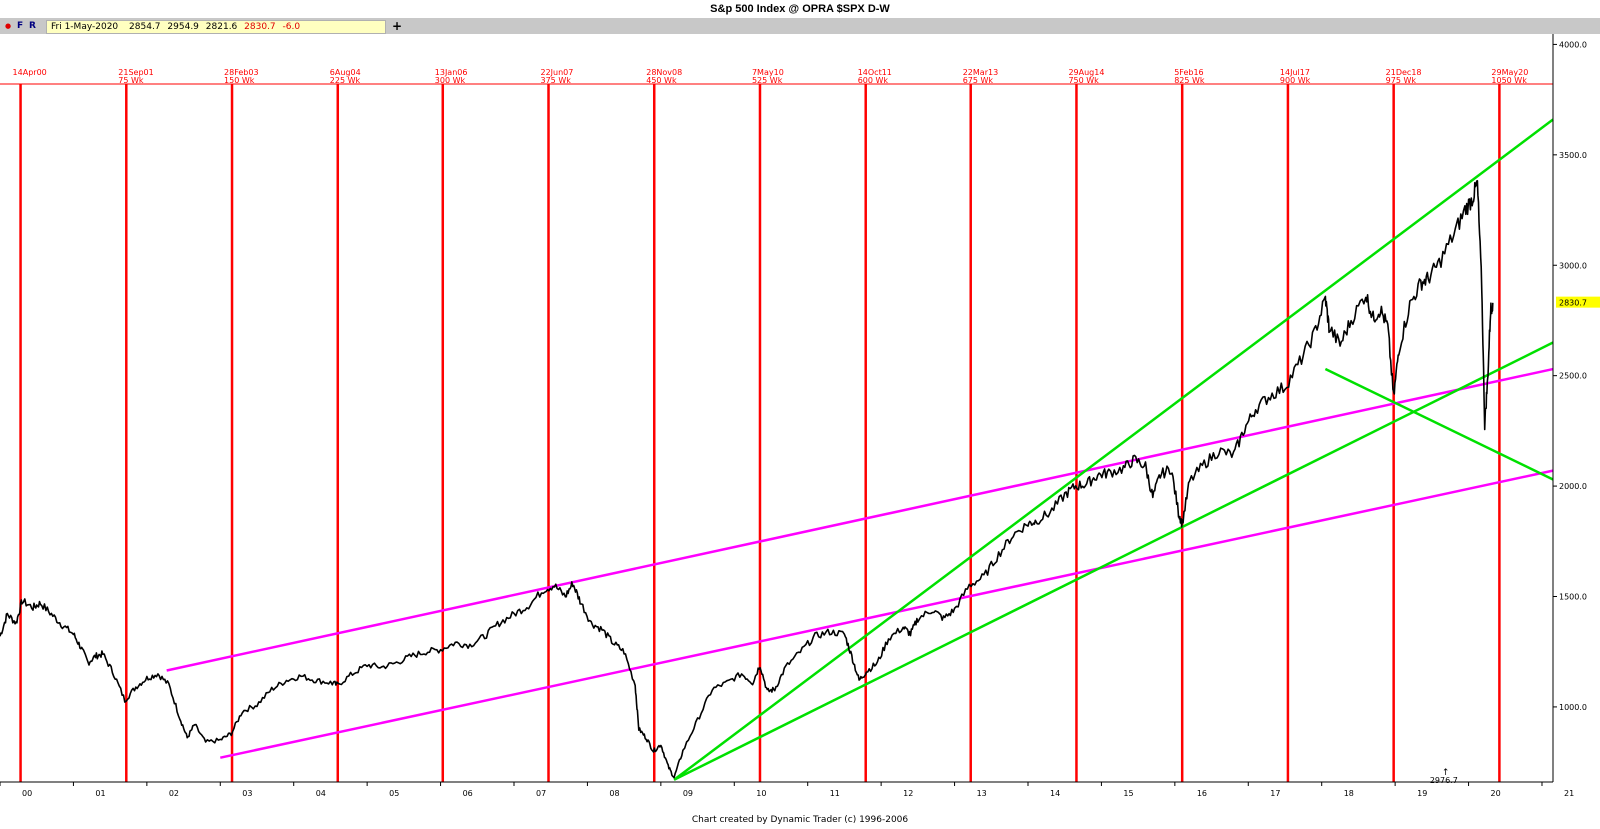 This screenshot has height=829, width=1600. I want to click on cycle-date-label: 14Jul17, so click(1295, 72).